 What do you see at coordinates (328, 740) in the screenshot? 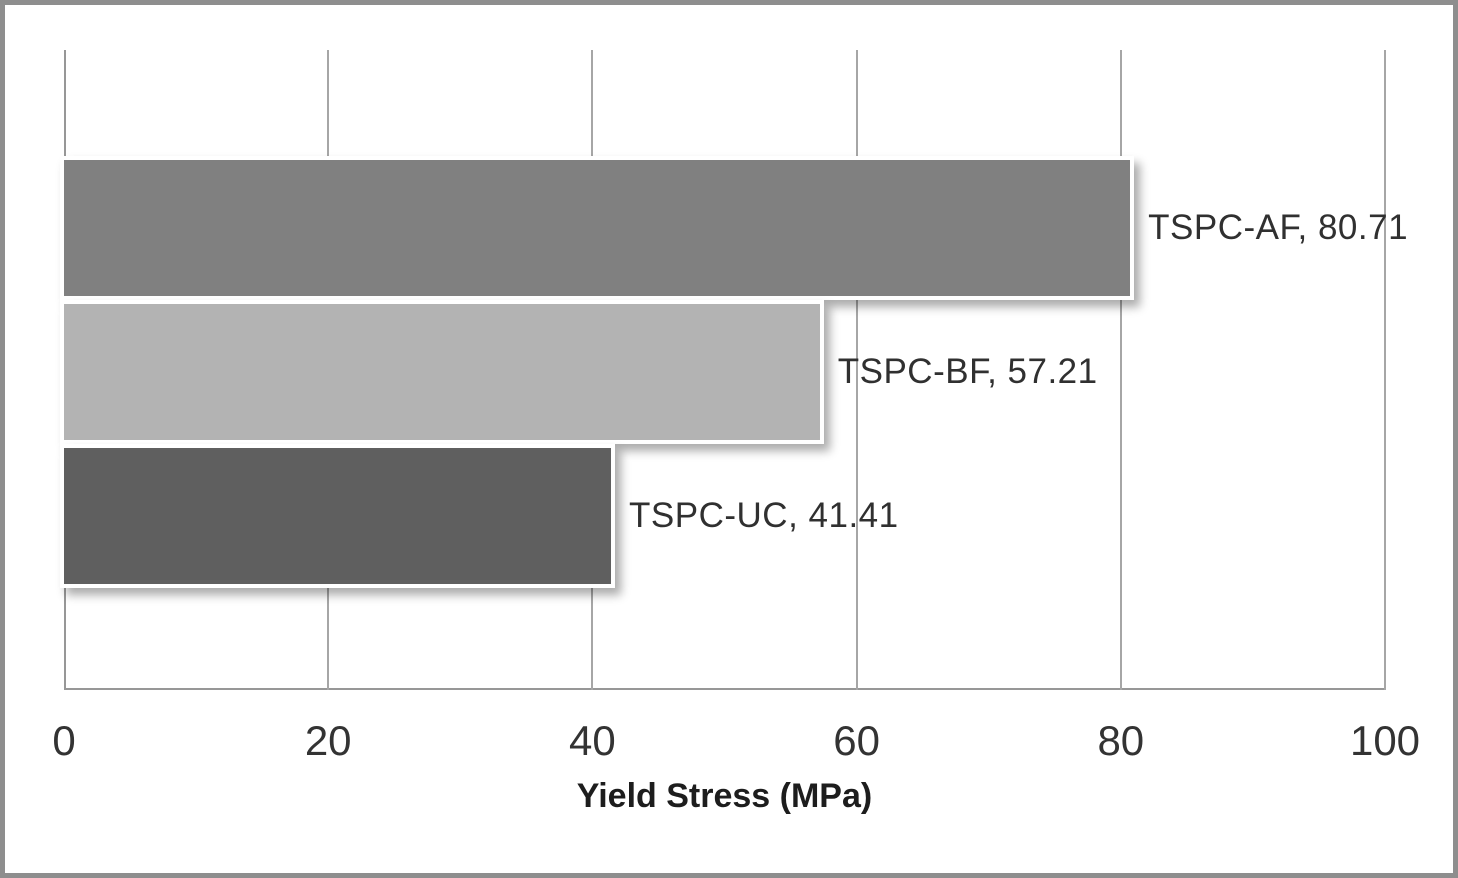
I see `x-axis-tick-label-20: 20` at bounding box center [328, 740].